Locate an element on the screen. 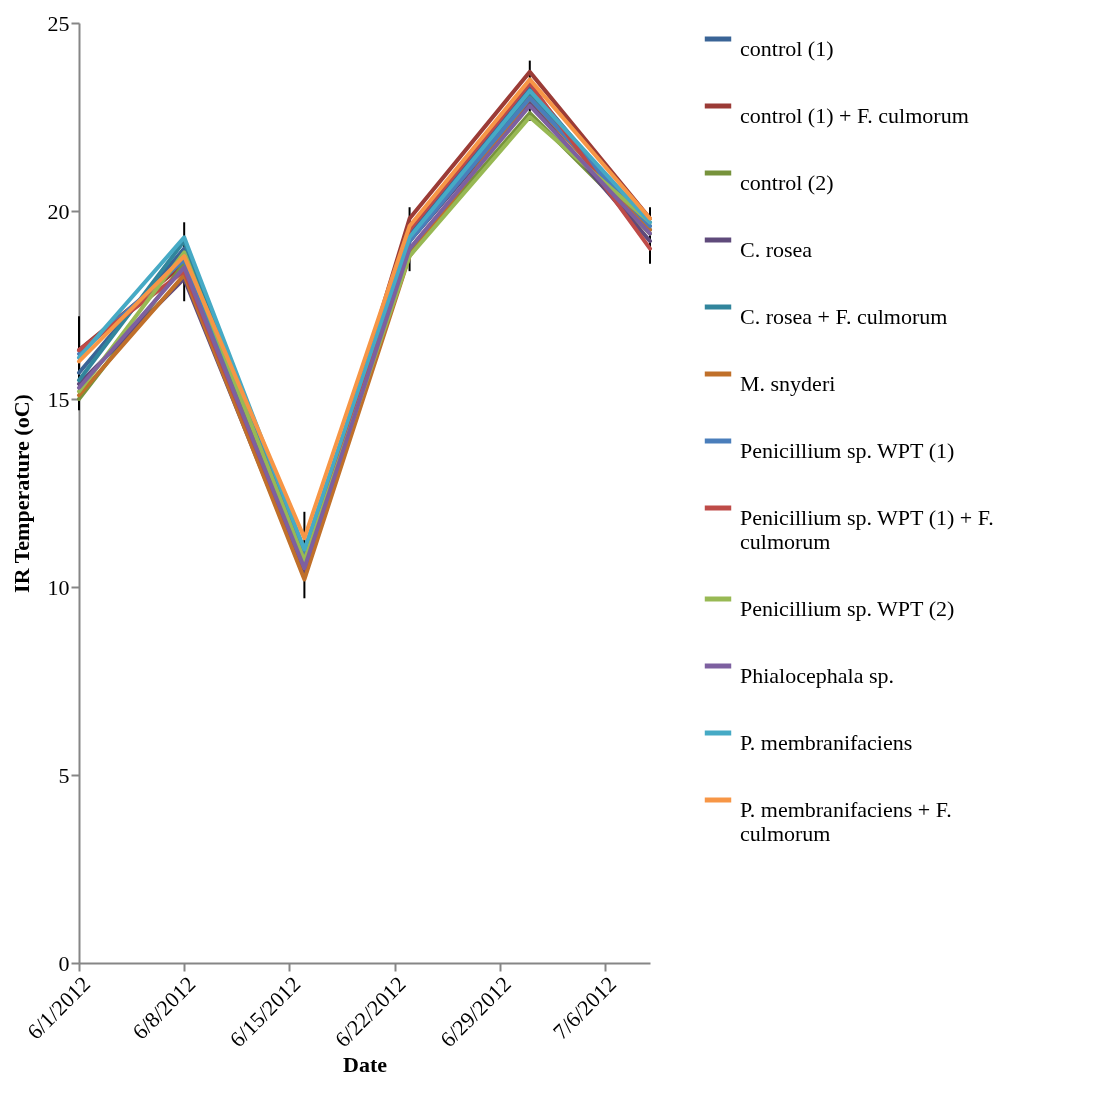  y-tick-label: 25 is located at coordinates (58, 23).